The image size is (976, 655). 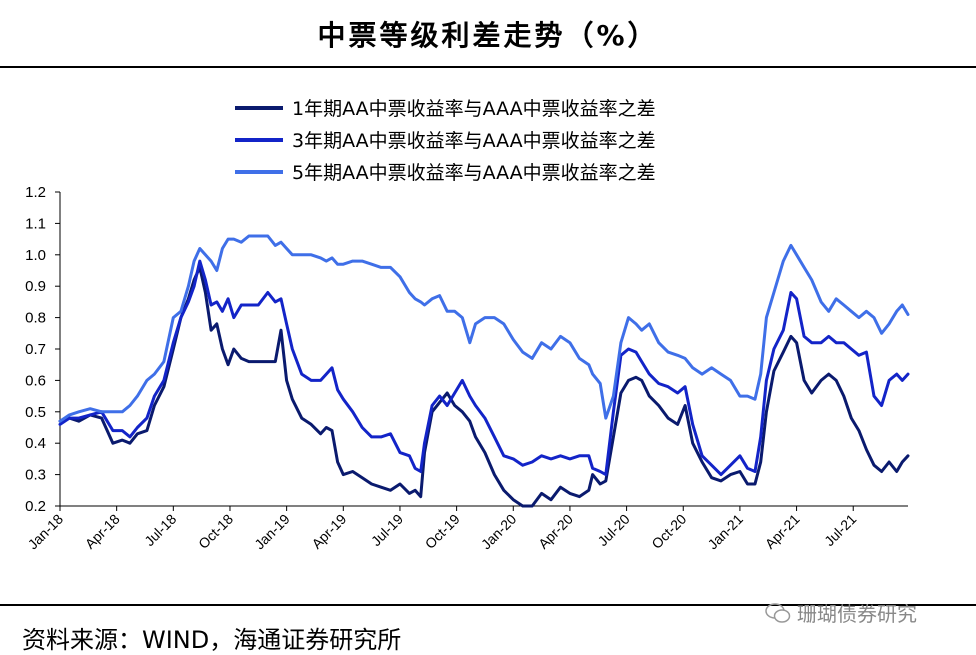 What do you see at coordinates (35, 286) in the screenshot?
I see `y-tick-label: 0.9` at bounding box center [35, 286].